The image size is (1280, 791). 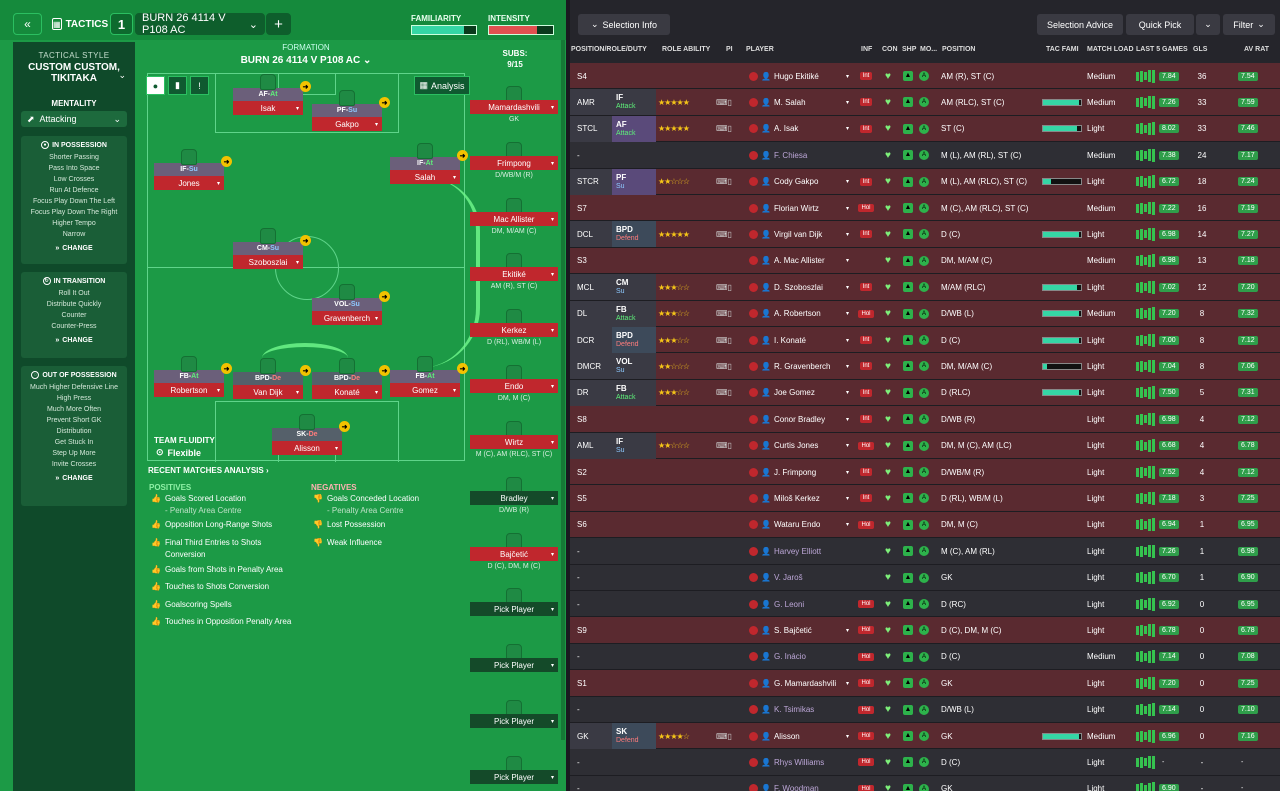 I want to click on formation-slot: BPD - De Van Dijk ▾ ➜, so click(x=272, y=378).